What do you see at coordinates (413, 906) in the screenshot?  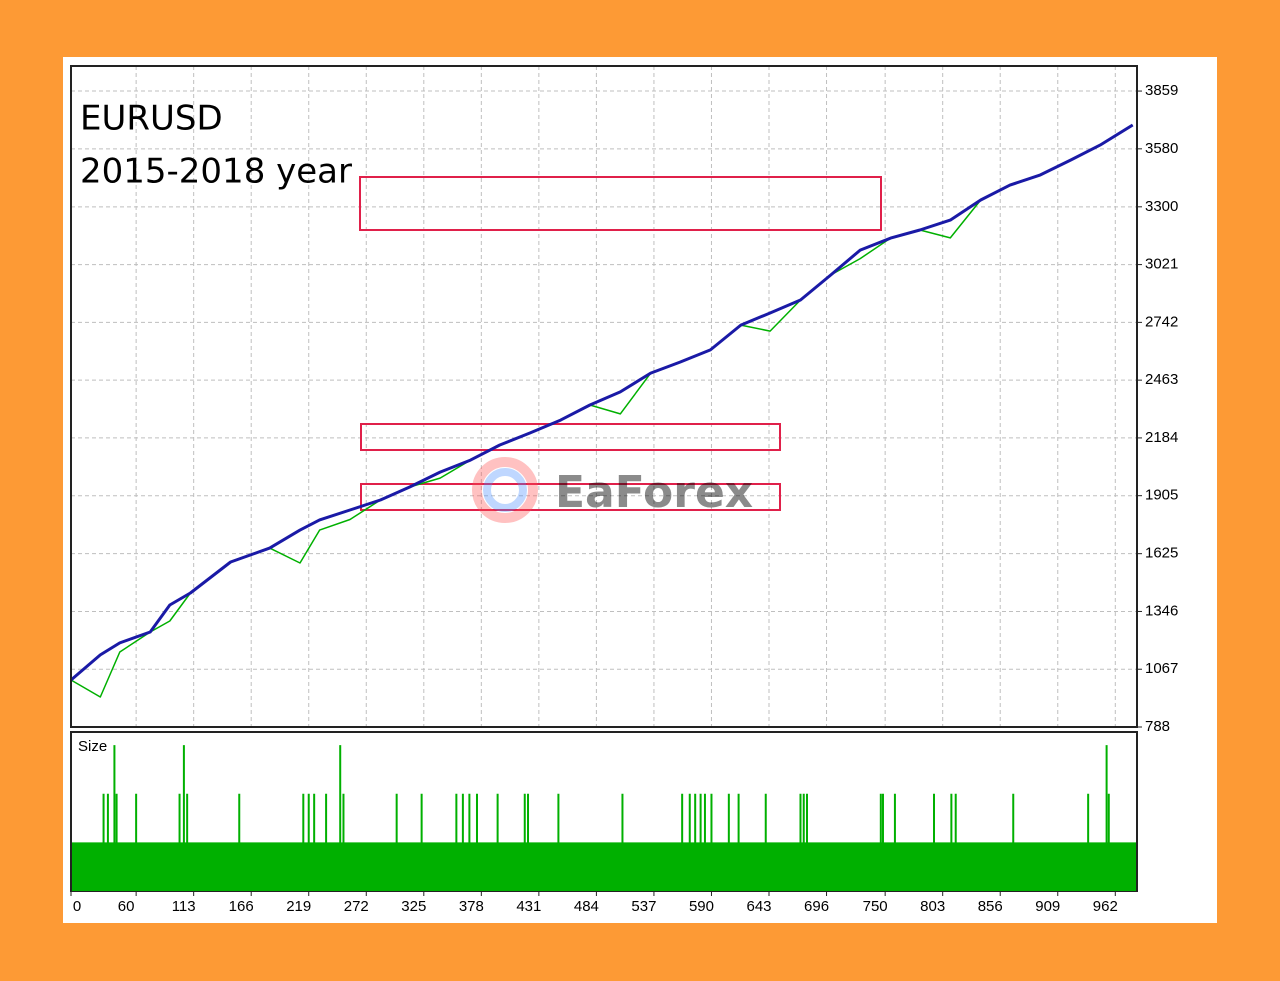 I see `x-tick-label: 325` at bounding box center [413, 906].